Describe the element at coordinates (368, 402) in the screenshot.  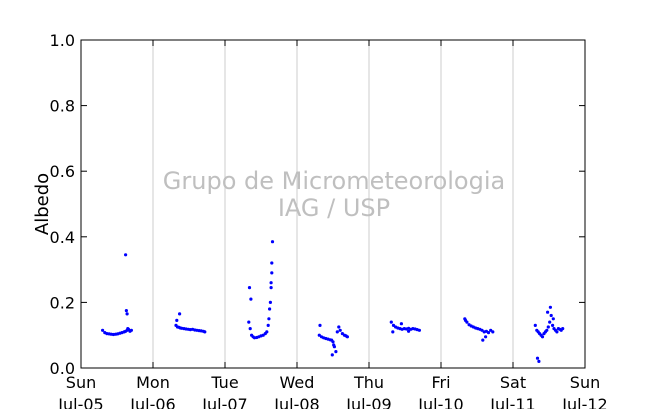
I see `x-tick-date-label: Jul-09` at that location.